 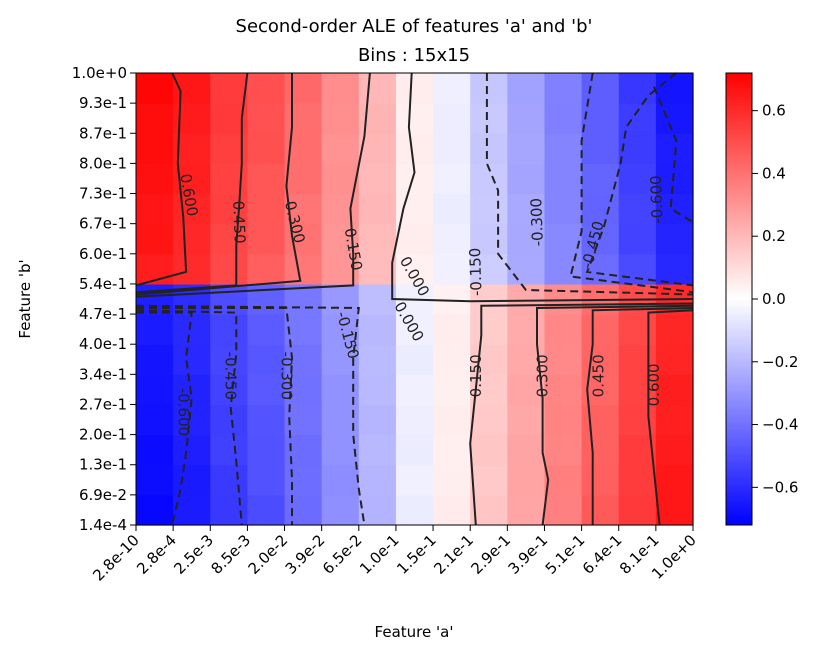 I want to click on colorbar-tick-label: 0.0, so click(x=774, y=299).